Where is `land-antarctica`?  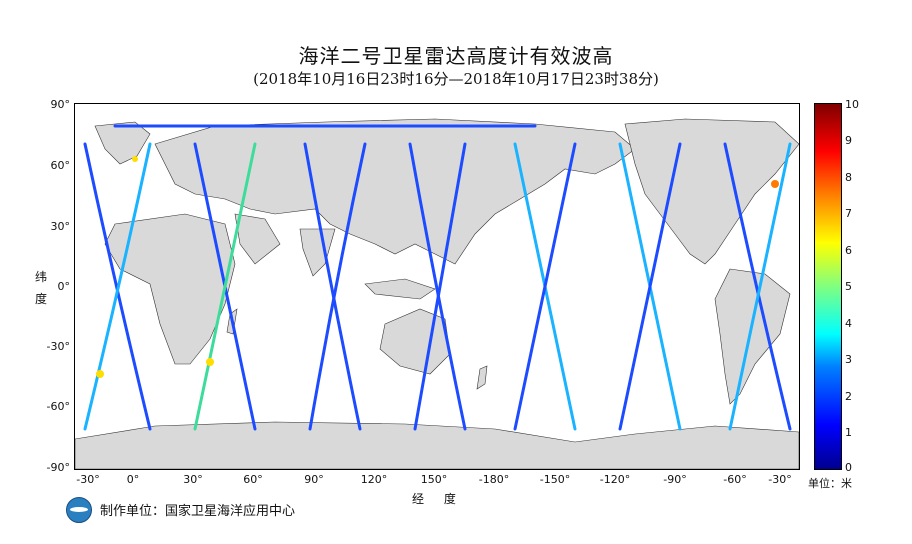
land-antarctica is located at coordinates (437, 445).